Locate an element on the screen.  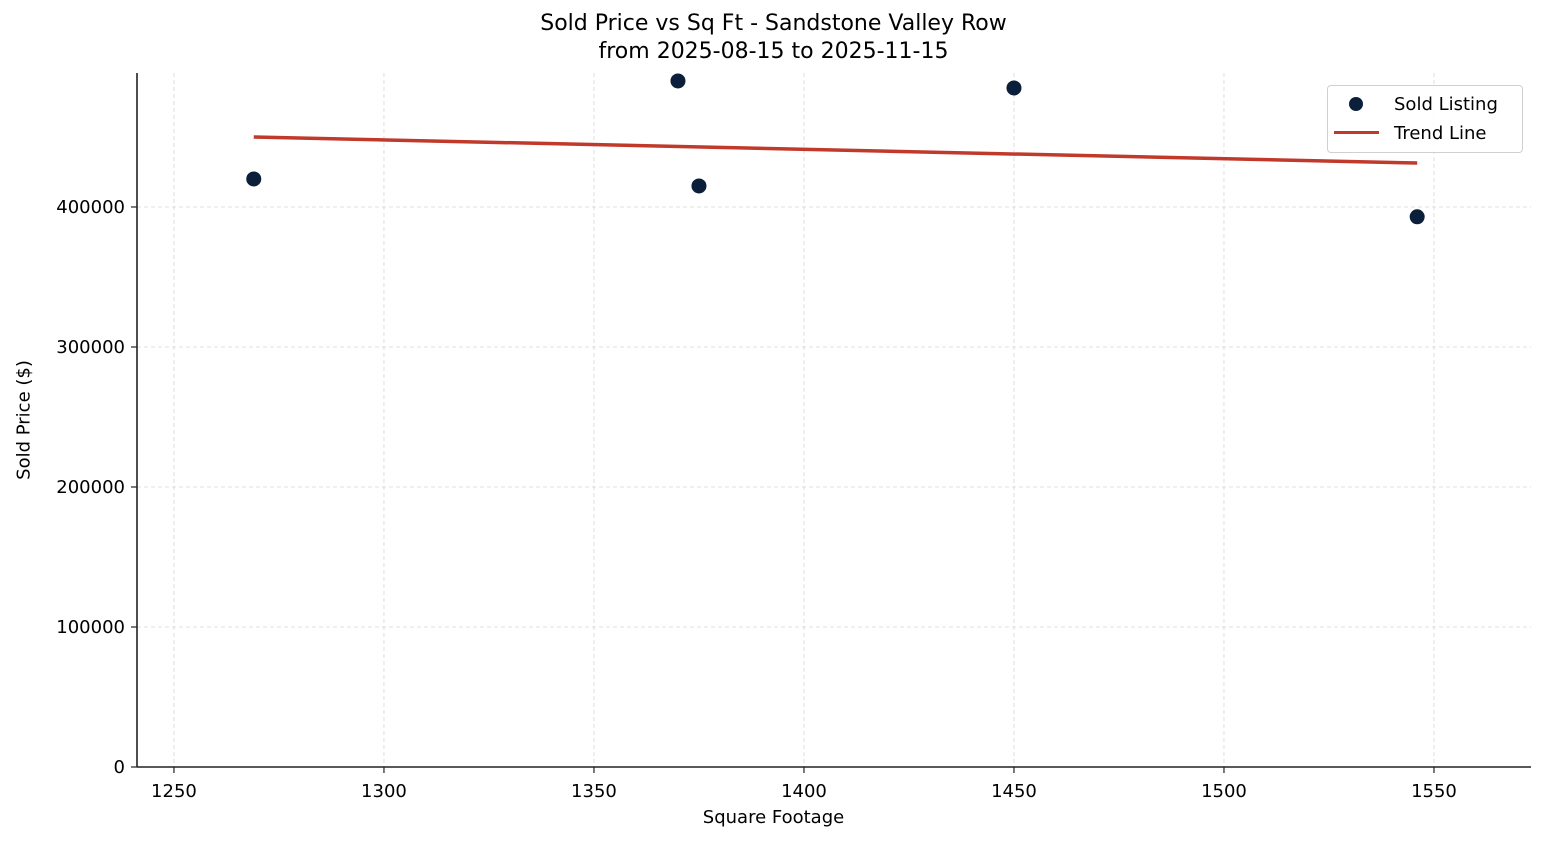
y-tick-label: 100000 is located at coordinates (90, 627).